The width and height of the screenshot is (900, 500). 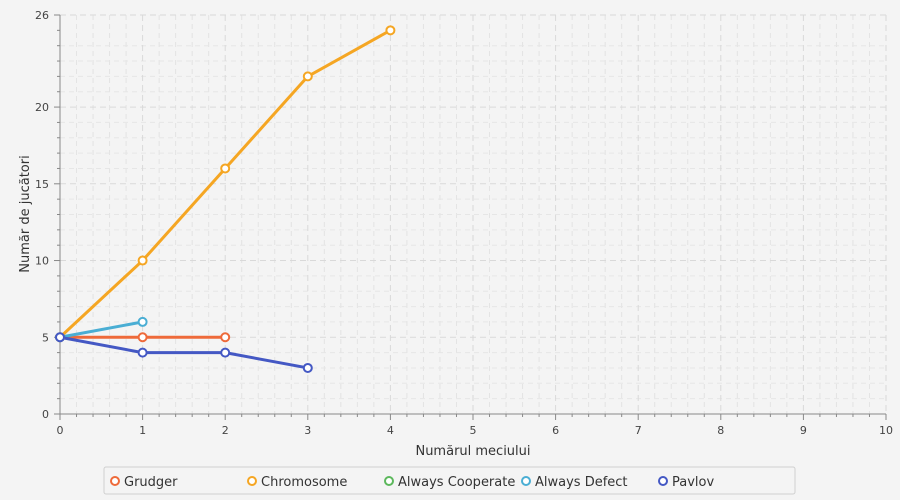 I want to click on x-tick-label: 3, so click(x=307, y=430).